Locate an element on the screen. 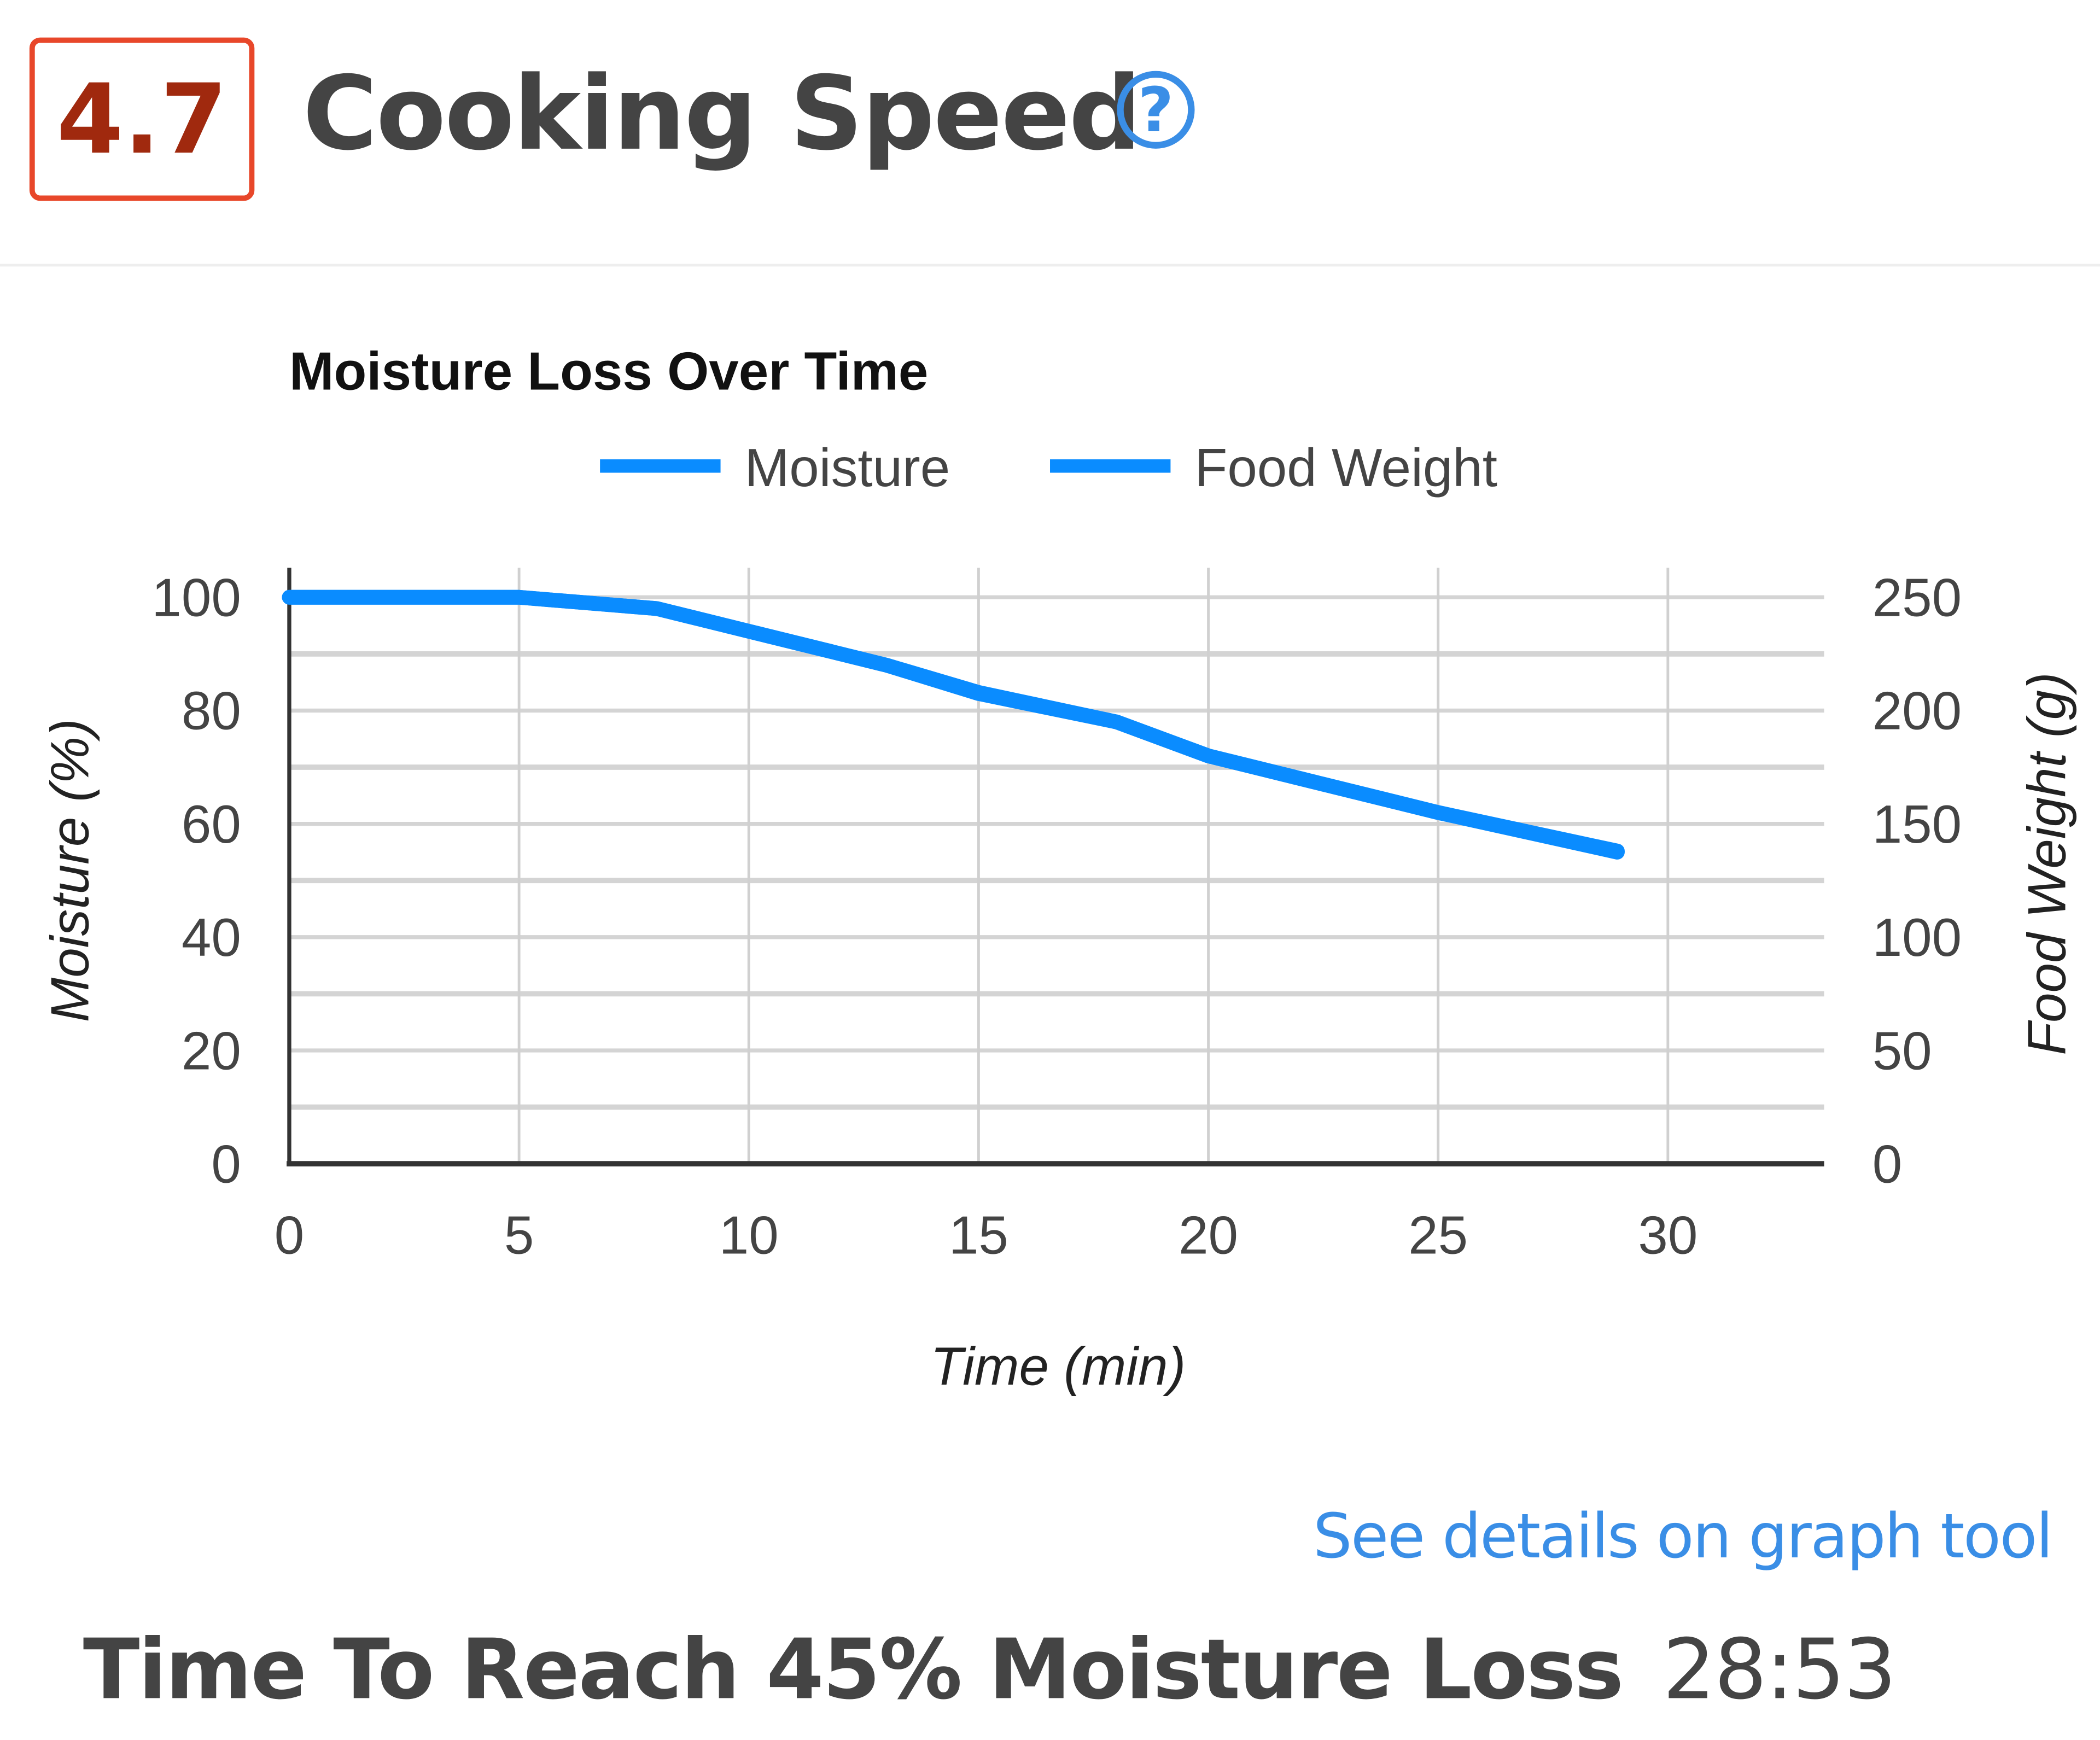  section-title: Cooking Speed is located at coordinates (721, 113).